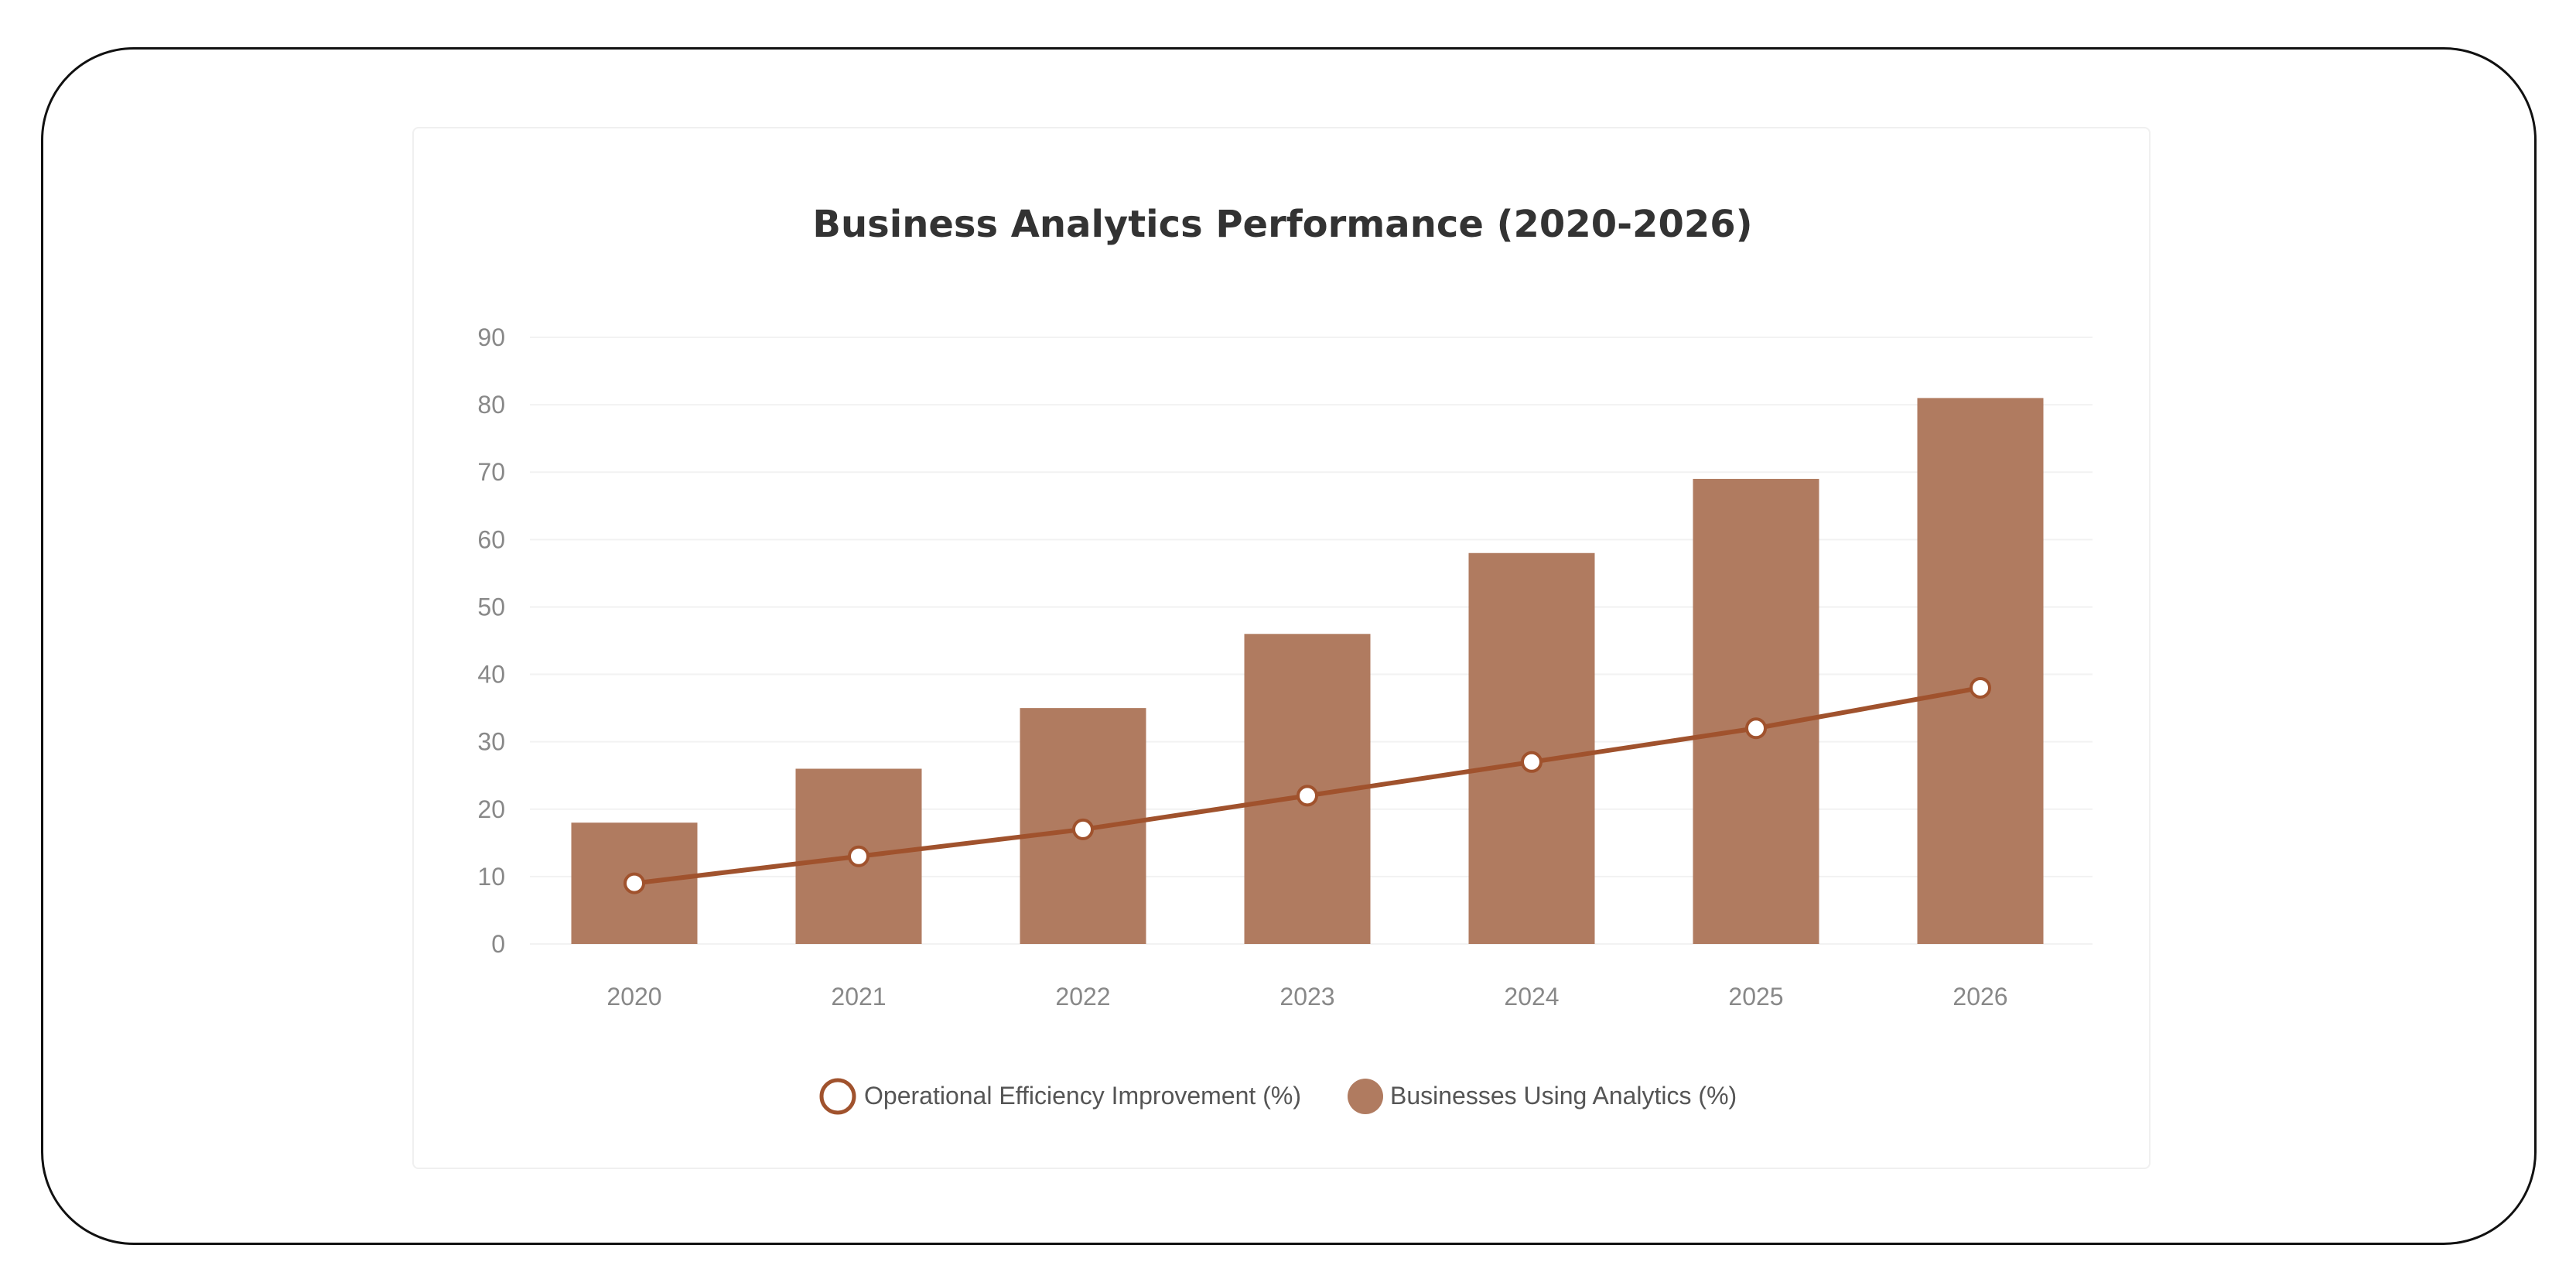 This screenshot has width=2576, height=1279. What do you see at coordinates (859, 856) in the screenshot?
I see `line-point-2021` at bounding box center [859, 856].